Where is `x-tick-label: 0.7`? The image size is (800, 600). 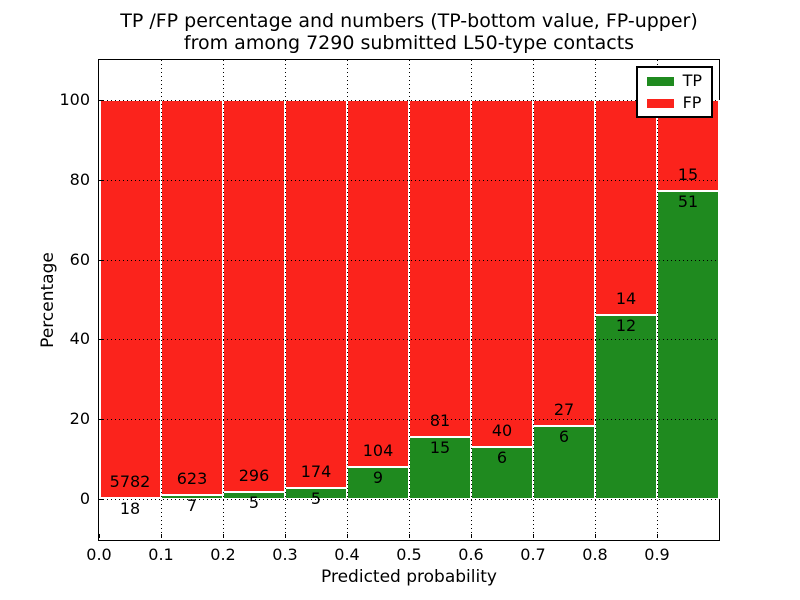 x-tick-label: 0.7 is located at coordinates (533, 554).